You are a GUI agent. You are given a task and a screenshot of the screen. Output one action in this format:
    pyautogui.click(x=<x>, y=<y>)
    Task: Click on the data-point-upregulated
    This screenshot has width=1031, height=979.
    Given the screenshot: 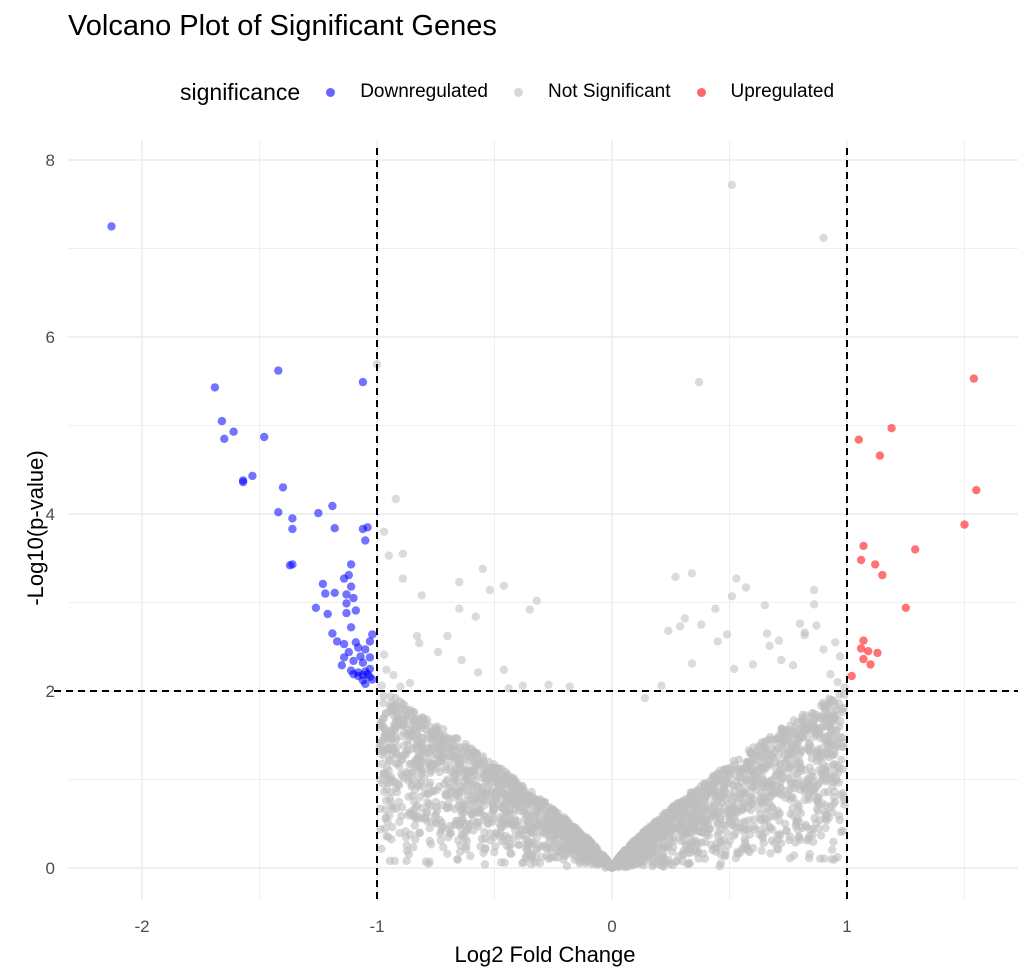 What is the action you would take?
    pyautogui.click(x=882, y=575)
    